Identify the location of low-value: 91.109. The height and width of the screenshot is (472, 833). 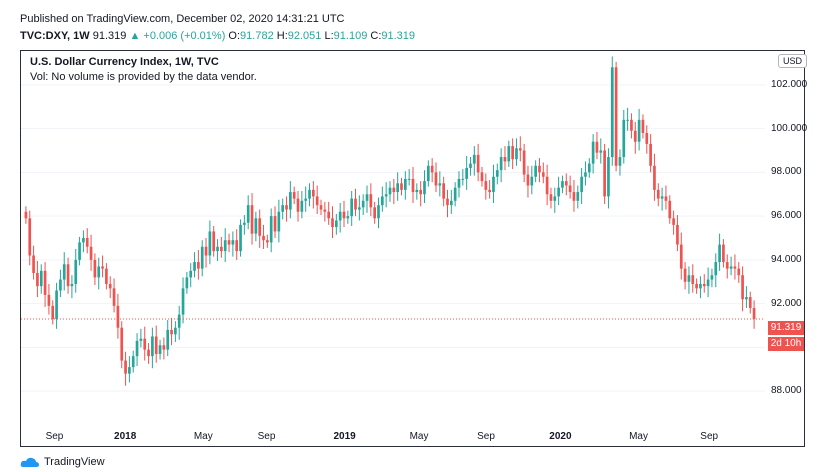
(350, 36).